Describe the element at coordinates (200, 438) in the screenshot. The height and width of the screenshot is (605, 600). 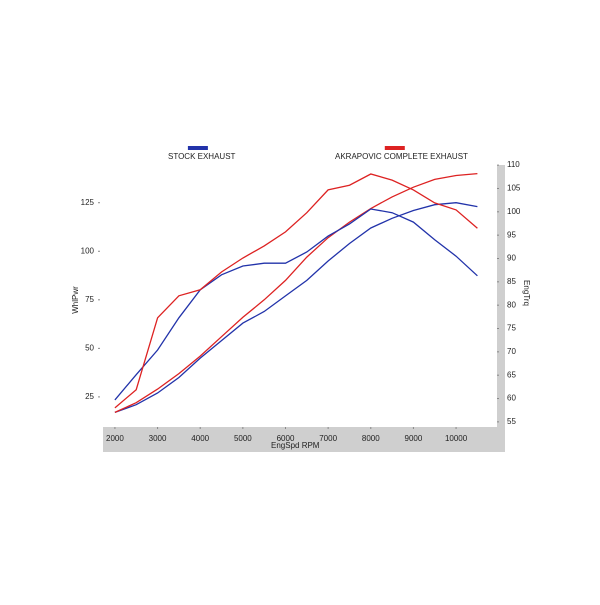
I see `x-tick-label: 4000` at that location.